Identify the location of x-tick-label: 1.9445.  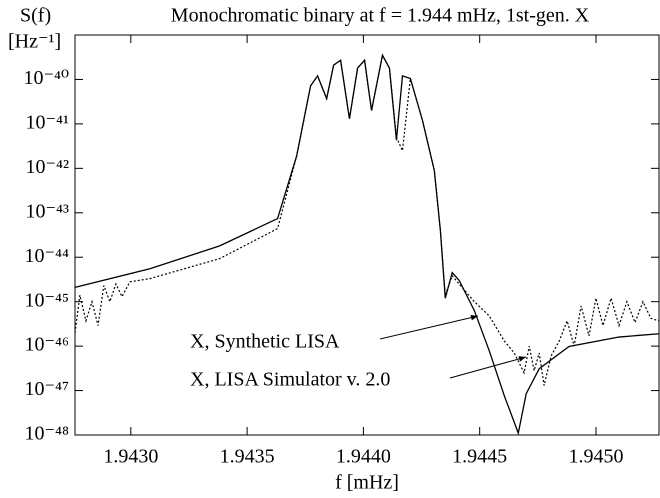
(479, 457).